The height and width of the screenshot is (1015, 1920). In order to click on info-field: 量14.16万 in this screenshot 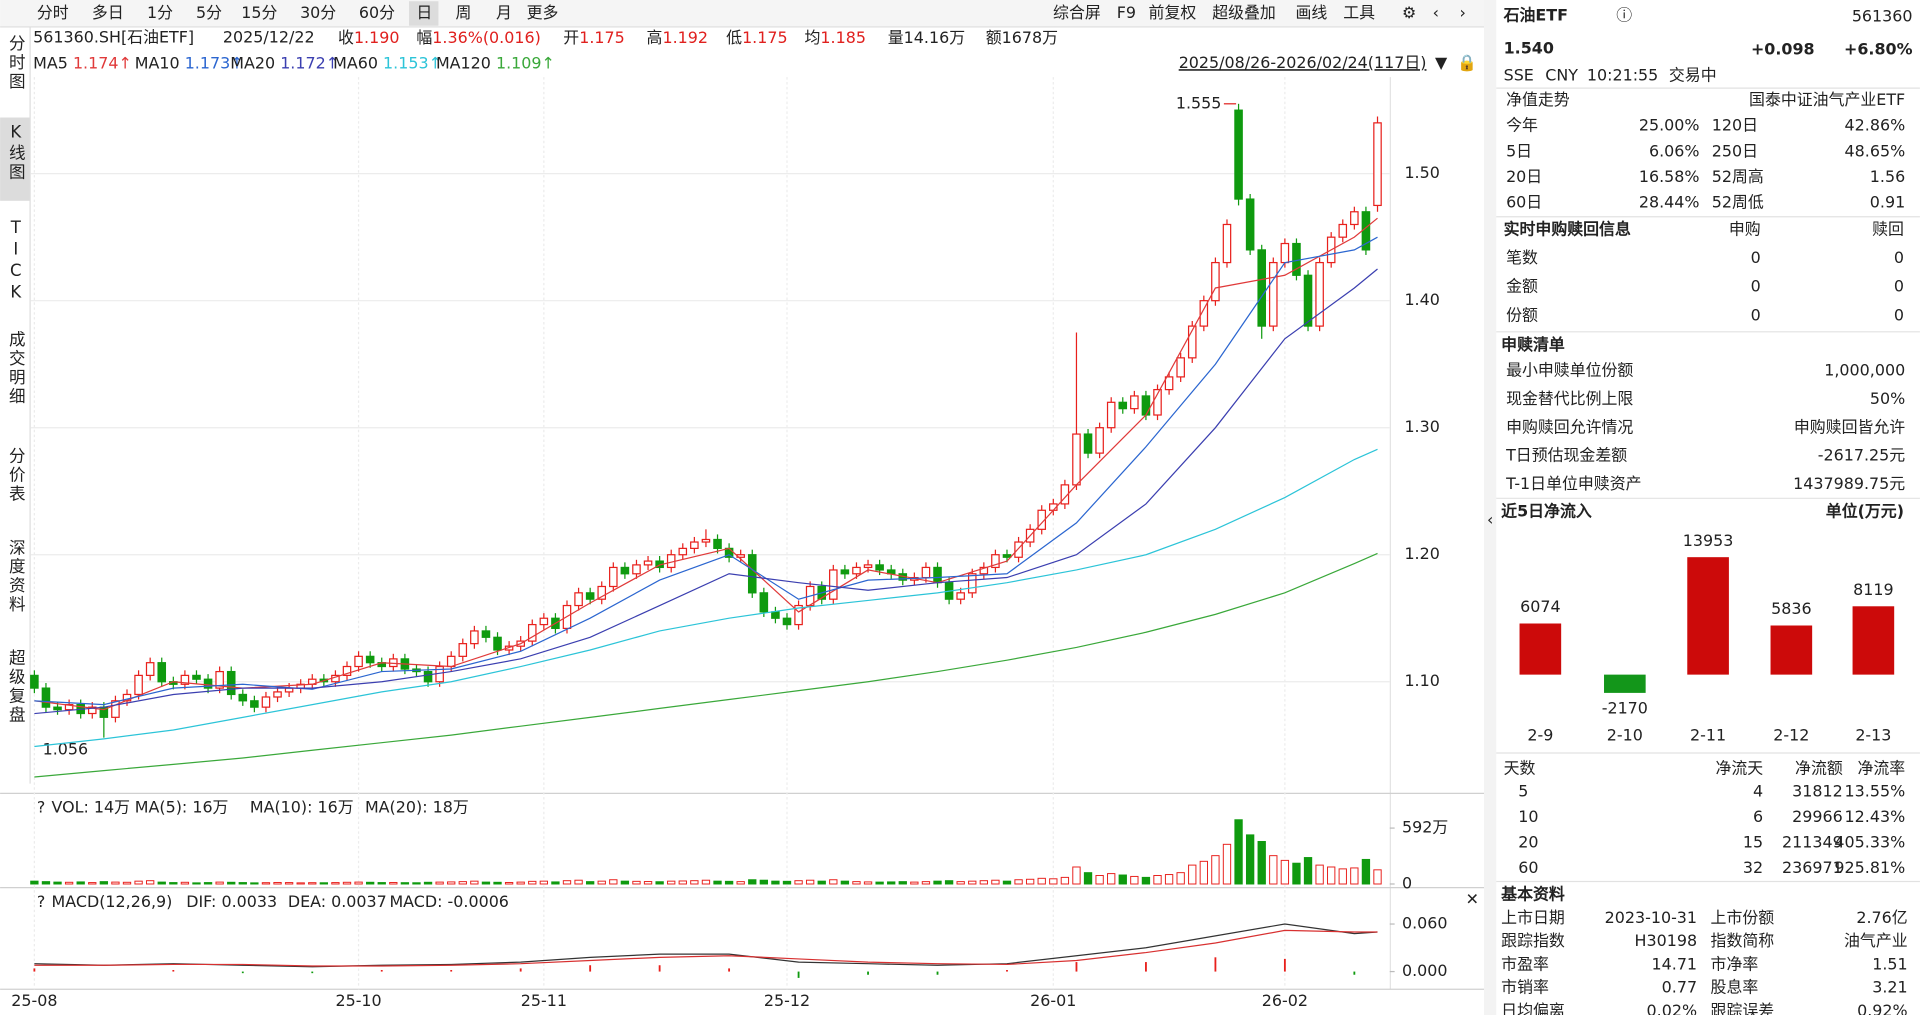, I will do `click(926, 36)`.